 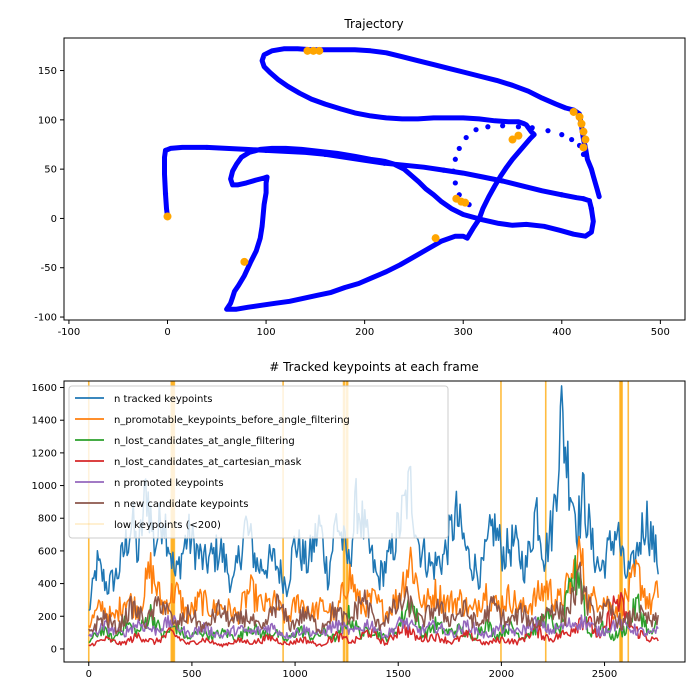 I want to click on y-tick-label: 100, so click(x=47, y=120).